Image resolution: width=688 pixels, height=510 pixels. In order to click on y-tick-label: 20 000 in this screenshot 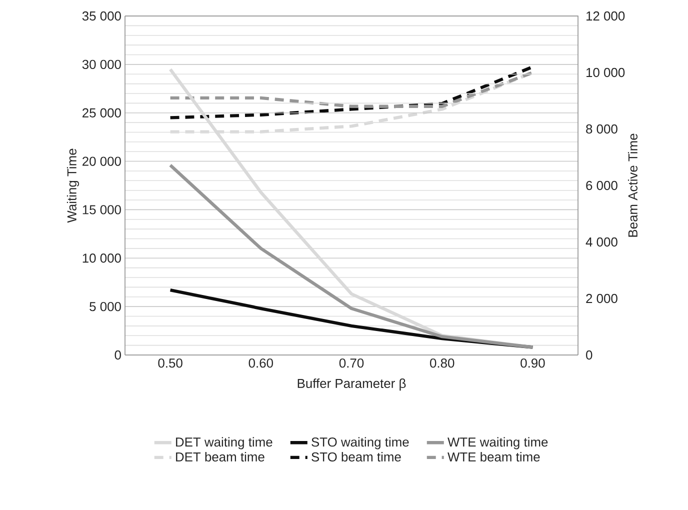, I will do `click(101, 161)`.